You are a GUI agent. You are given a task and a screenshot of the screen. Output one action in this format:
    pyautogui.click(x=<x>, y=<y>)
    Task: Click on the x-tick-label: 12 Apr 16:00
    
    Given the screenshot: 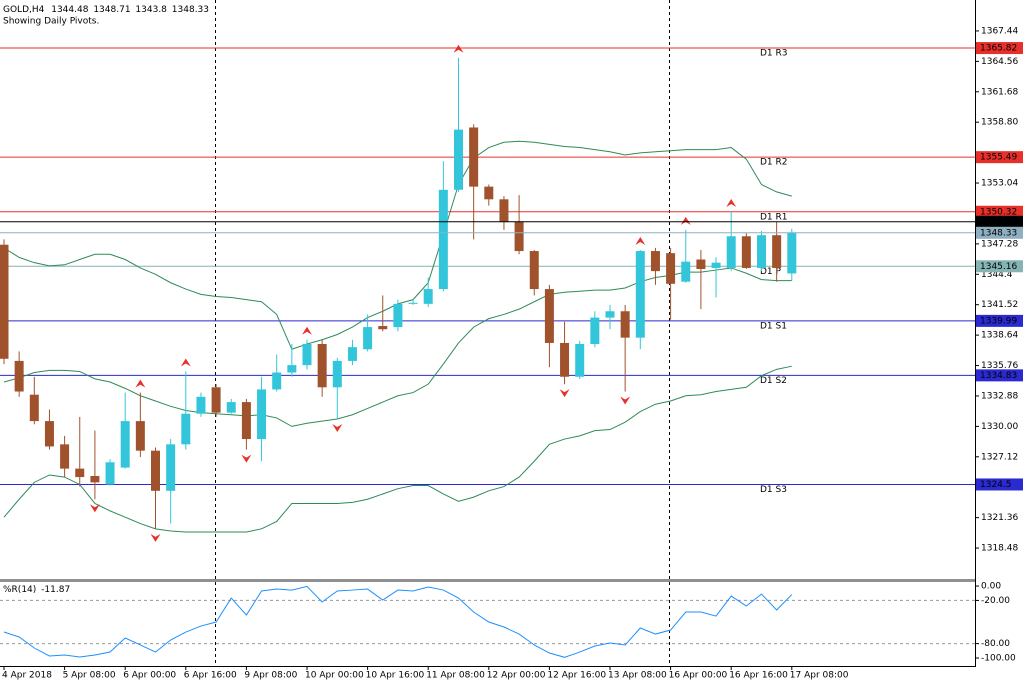 What is the action you would take?
    pyautogui.click(x=576, y=676)
    